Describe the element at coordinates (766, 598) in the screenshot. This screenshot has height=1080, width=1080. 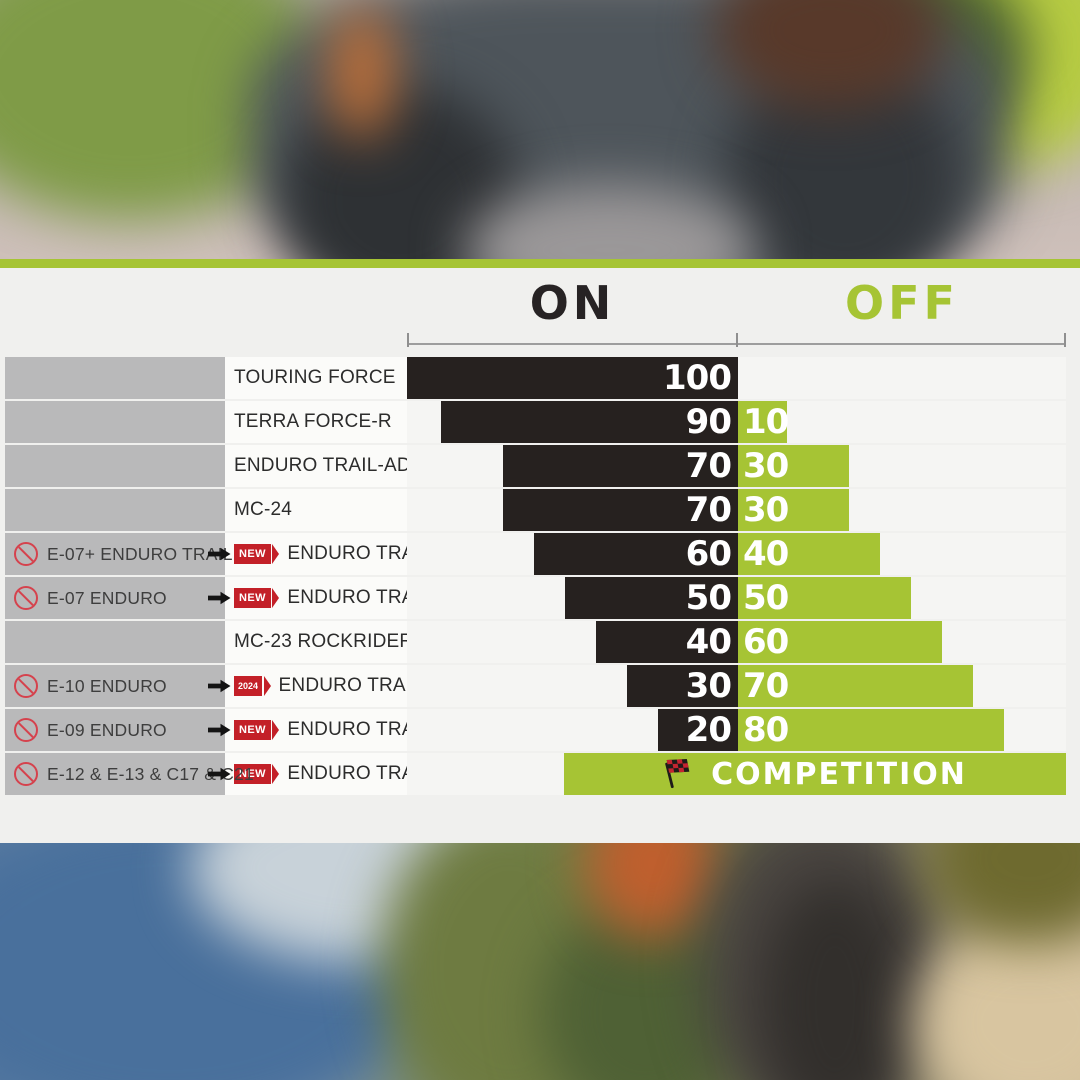
I see `off-road-value: 50` at that location.